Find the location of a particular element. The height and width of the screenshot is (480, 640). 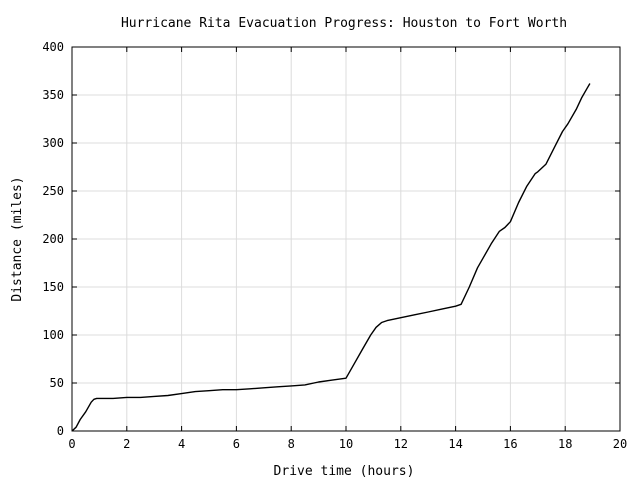

x-tick-label: 16 is located at coordinates (510, 444).